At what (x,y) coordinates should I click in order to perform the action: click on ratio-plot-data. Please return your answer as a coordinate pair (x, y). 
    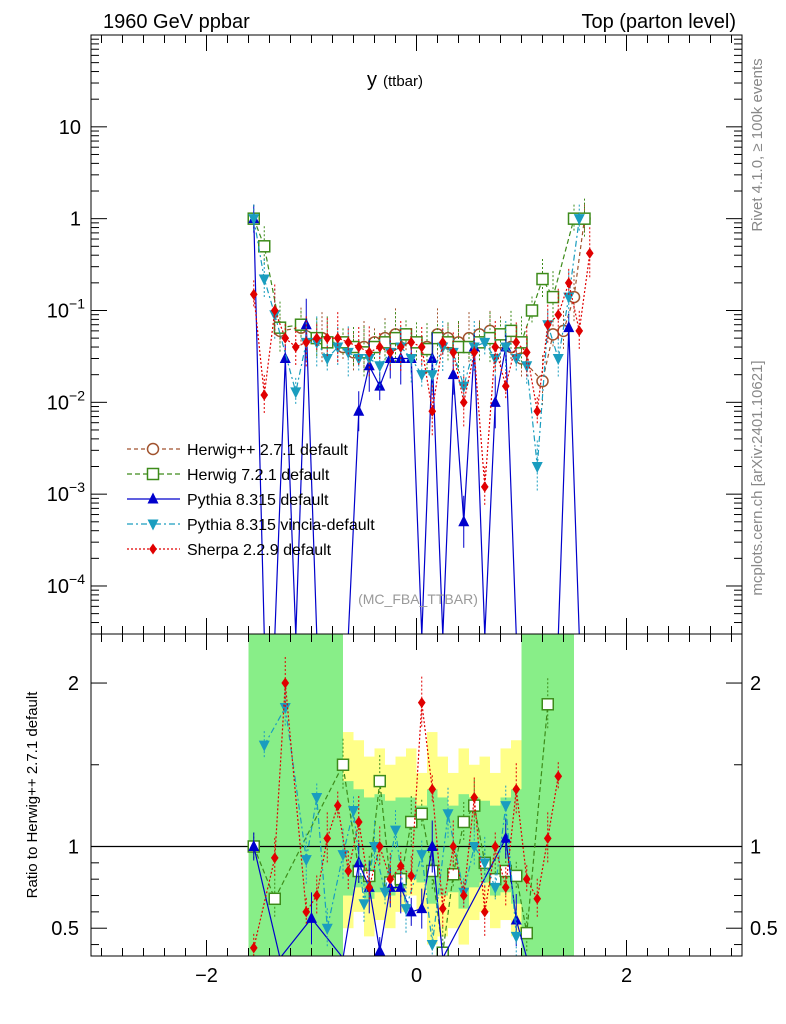
    Looking at the image, I should click on (405, 806).